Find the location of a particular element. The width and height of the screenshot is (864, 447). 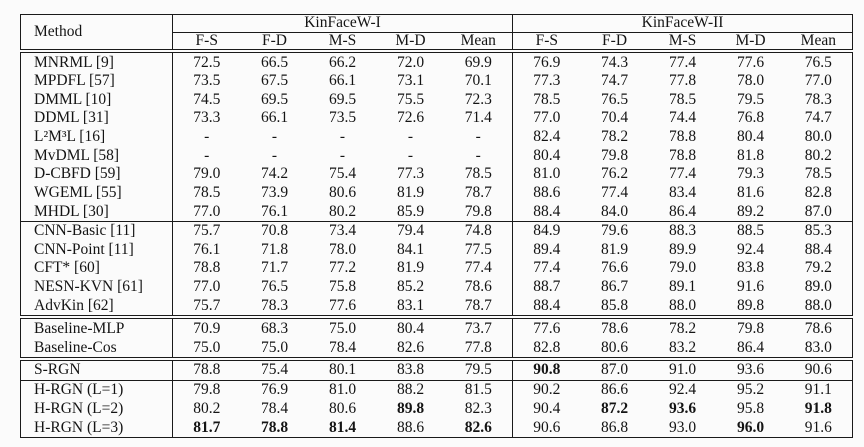

value-cell: 79.0 is located at coordinates (682, 268).